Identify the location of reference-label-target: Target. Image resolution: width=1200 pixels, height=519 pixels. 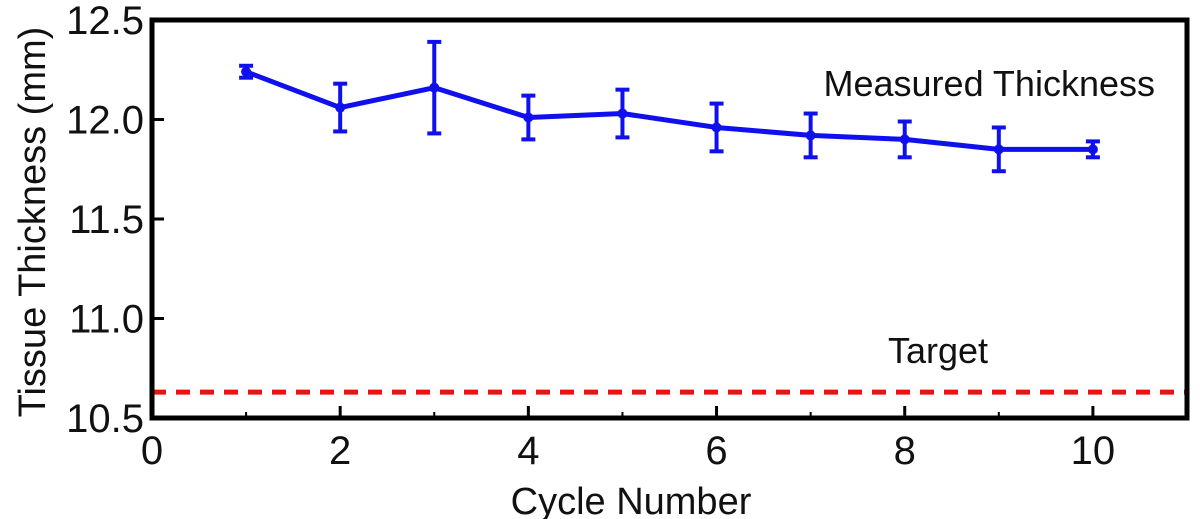
(938, 350).